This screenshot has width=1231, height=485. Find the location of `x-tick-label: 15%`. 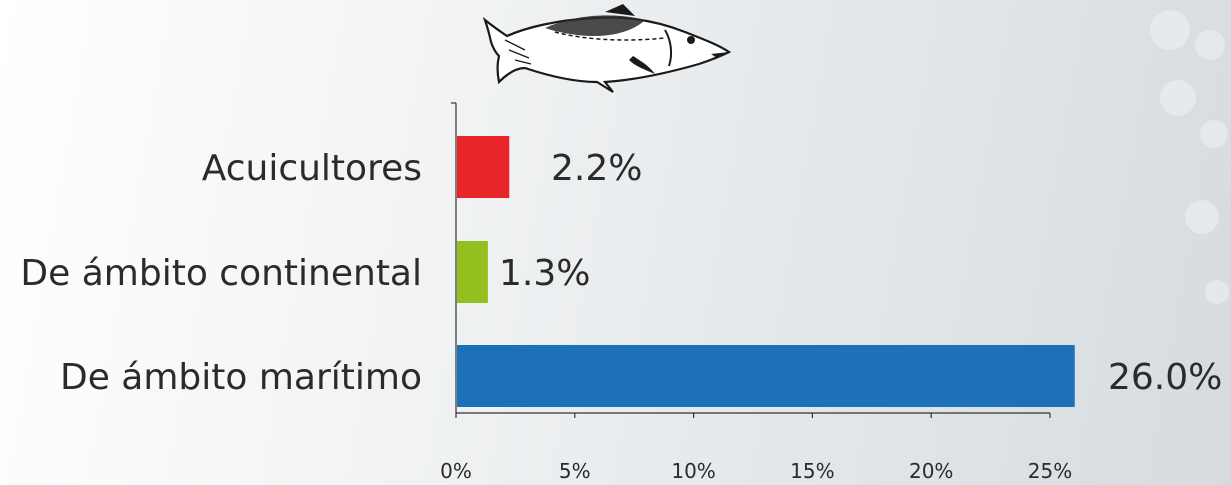

x-tick-label: 15% is located at coordinates (812, 471).